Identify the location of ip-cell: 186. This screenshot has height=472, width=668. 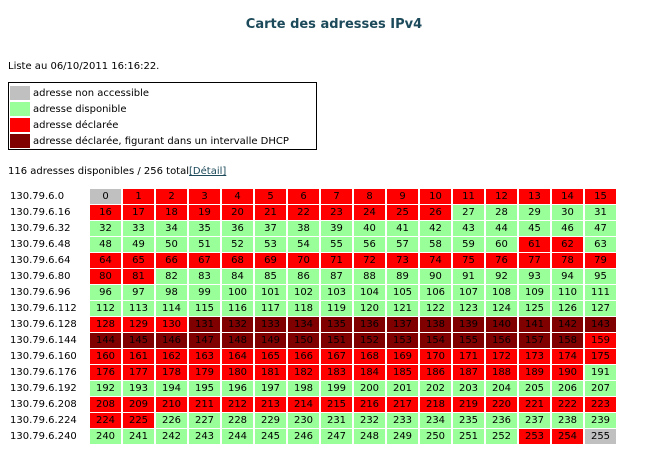
(435, 372).